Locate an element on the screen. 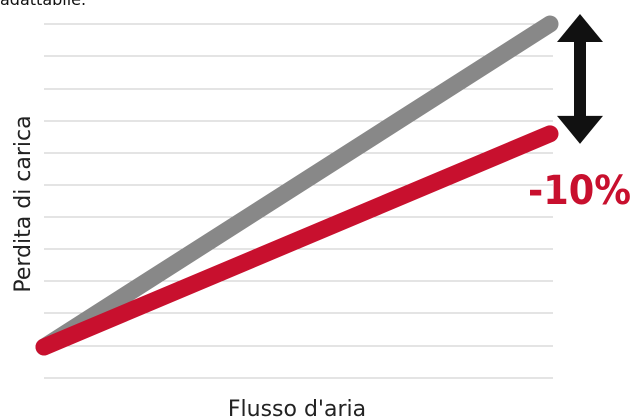  y-axis-label: Perdita di carica is located at coordinates (23, 203).